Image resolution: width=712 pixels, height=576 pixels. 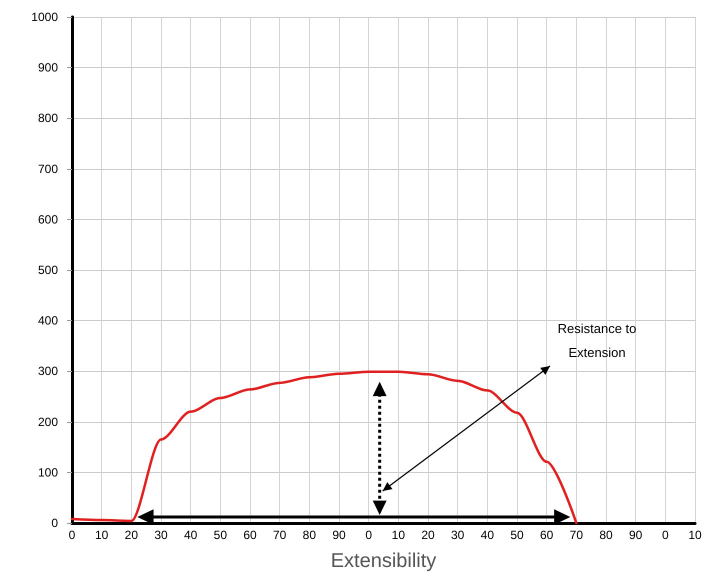 What do you see at coordinates (48, 270) in the screenshot?
I see `y-tick-label: 500` at bounding box center [48, 270].